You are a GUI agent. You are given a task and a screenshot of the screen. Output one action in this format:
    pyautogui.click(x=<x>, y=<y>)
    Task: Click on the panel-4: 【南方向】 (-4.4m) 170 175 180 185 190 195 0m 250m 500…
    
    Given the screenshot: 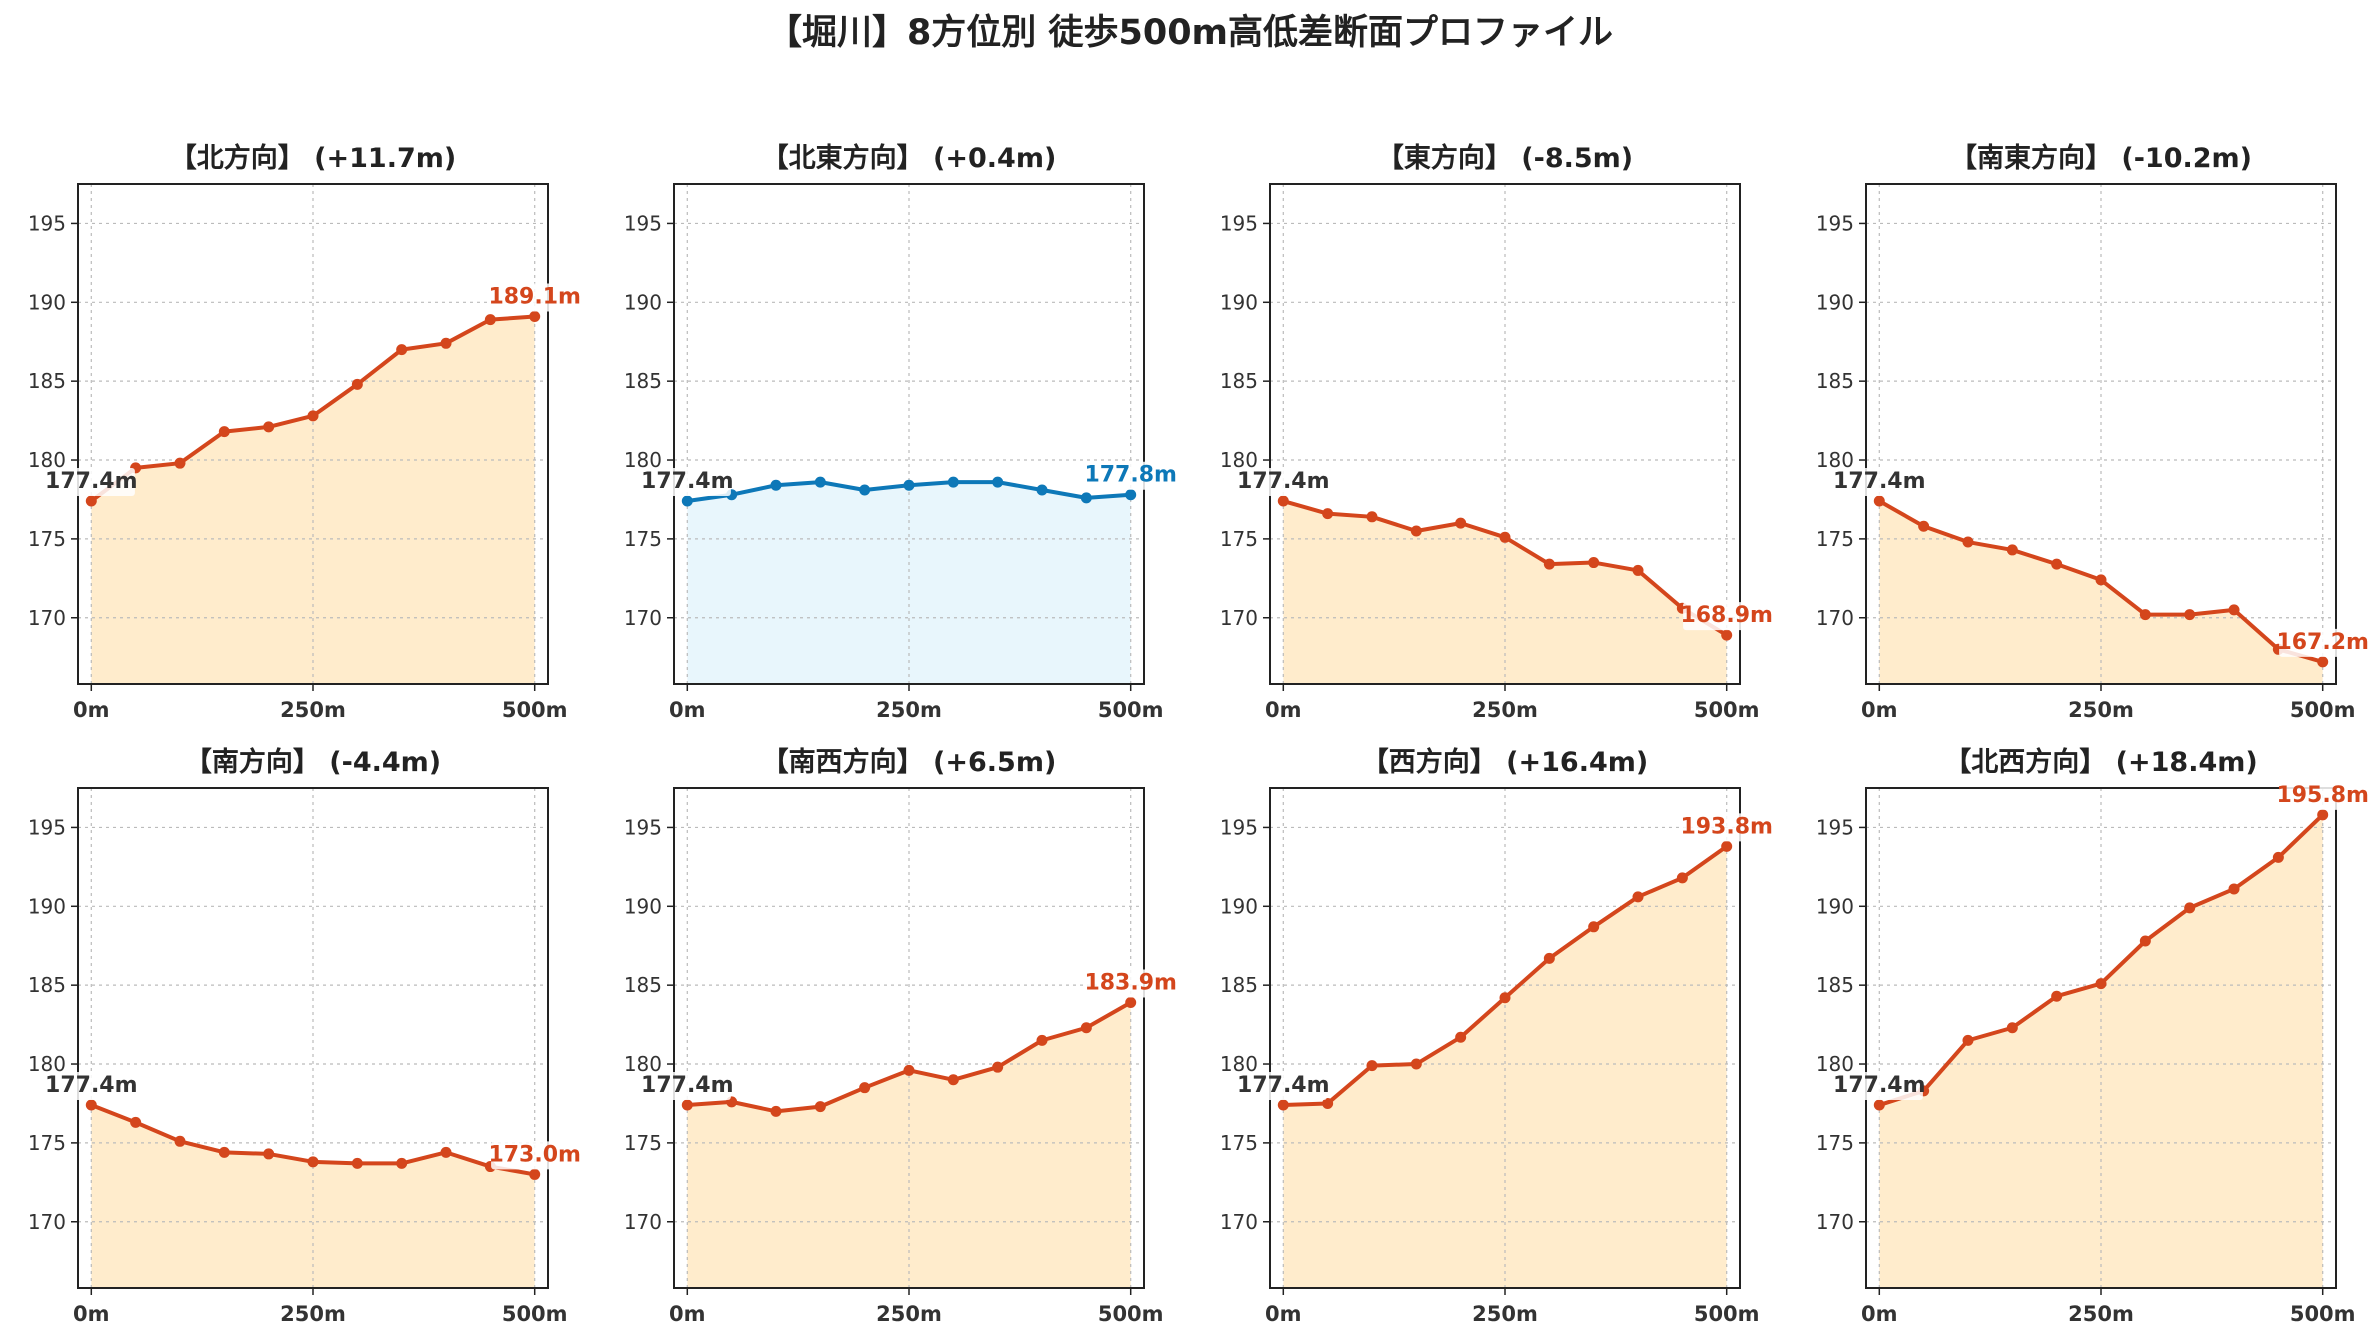 What is the action you would take?
    pyautogui.click(x=304, y=1036)
    